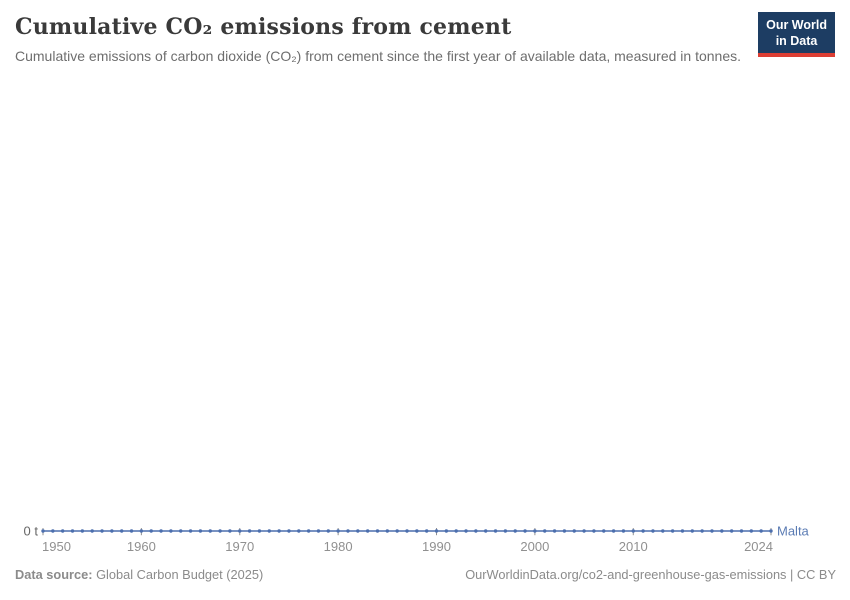  What do you see at coordinates (793, 531) in the screenshot?
I see `entity-label-malta: Malta` at bounding box center [793, 531].